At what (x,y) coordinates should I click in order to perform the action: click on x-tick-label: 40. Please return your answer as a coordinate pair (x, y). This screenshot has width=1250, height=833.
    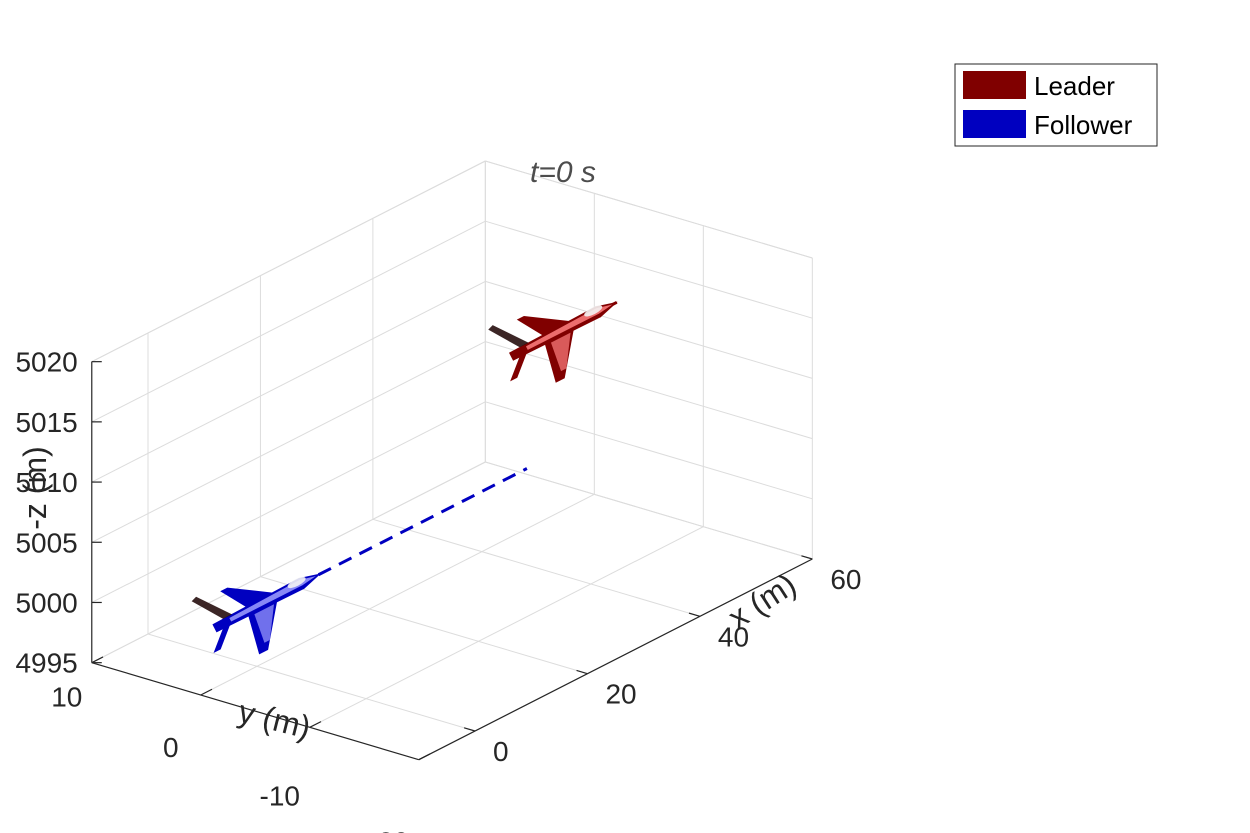
    Looking at the image, I should click on (733, 636).